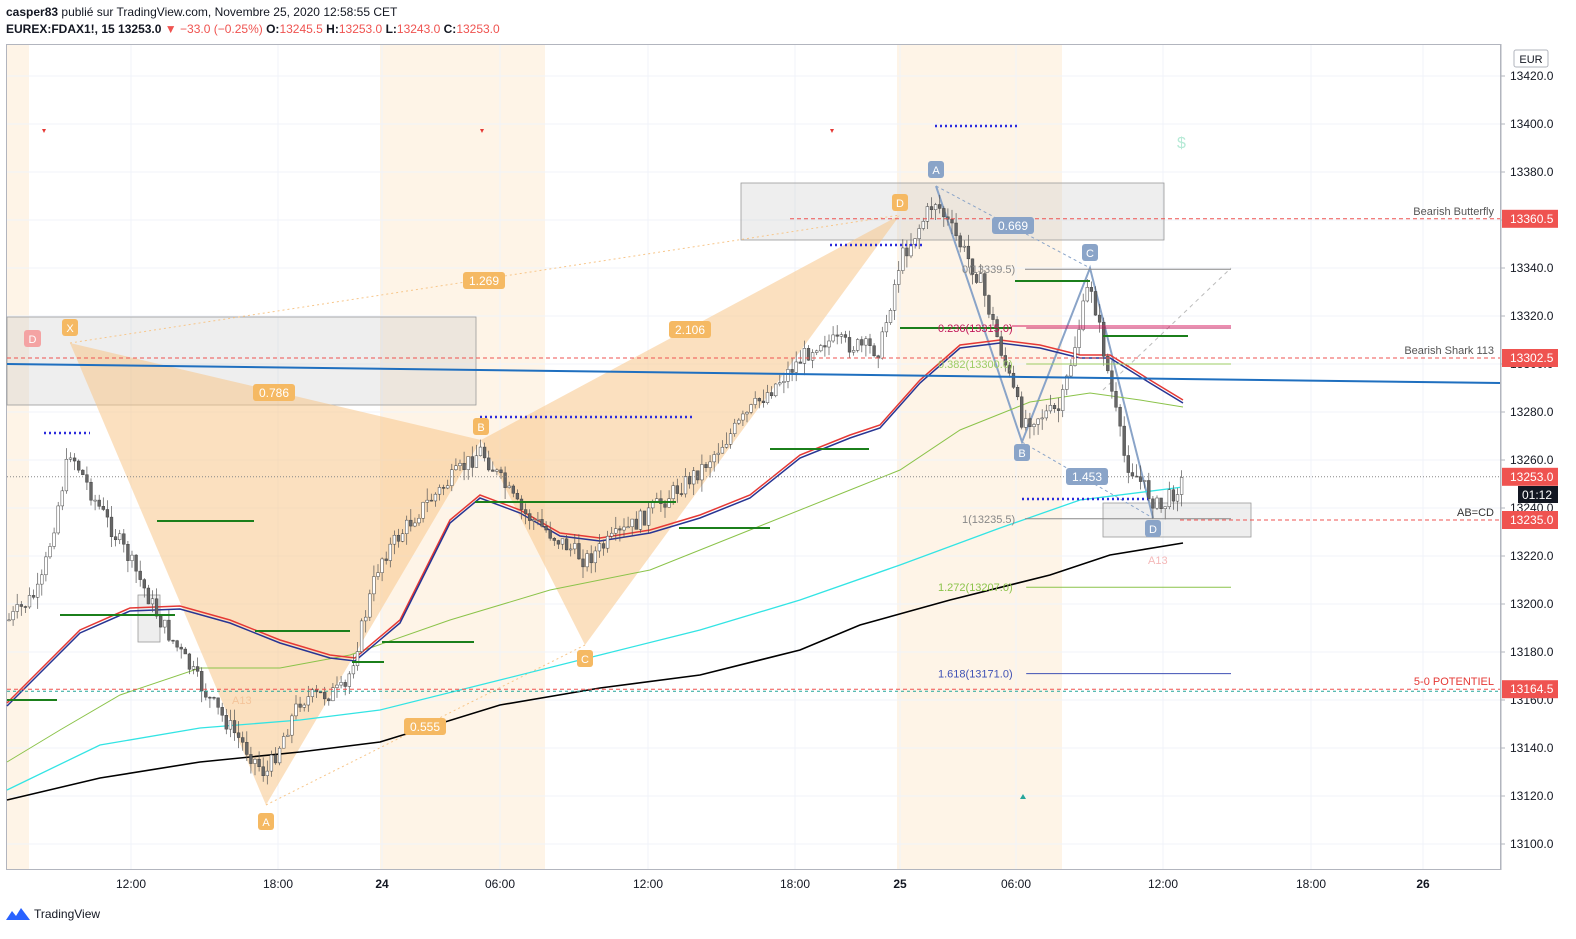 The image size is (1576, 939). I want to click on countdown-label: 01:12, so click(1537, 495).